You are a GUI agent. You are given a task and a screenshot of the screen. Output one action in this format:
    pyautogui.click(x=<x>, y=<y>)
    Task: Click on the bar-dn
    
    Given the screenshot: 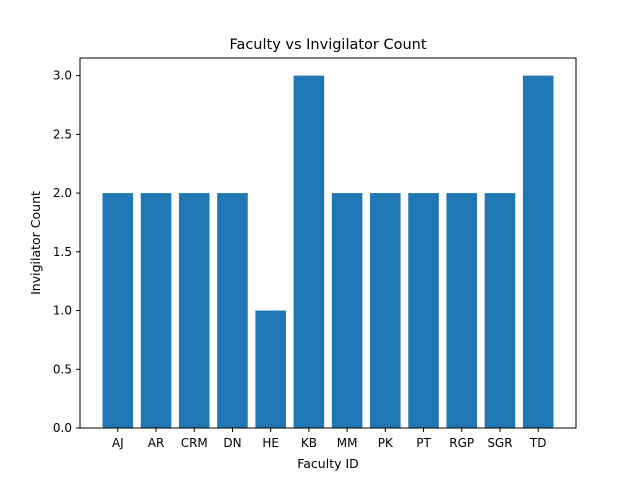 What is the action you would take?
    pyautogui.click(x=232, y=310)
    